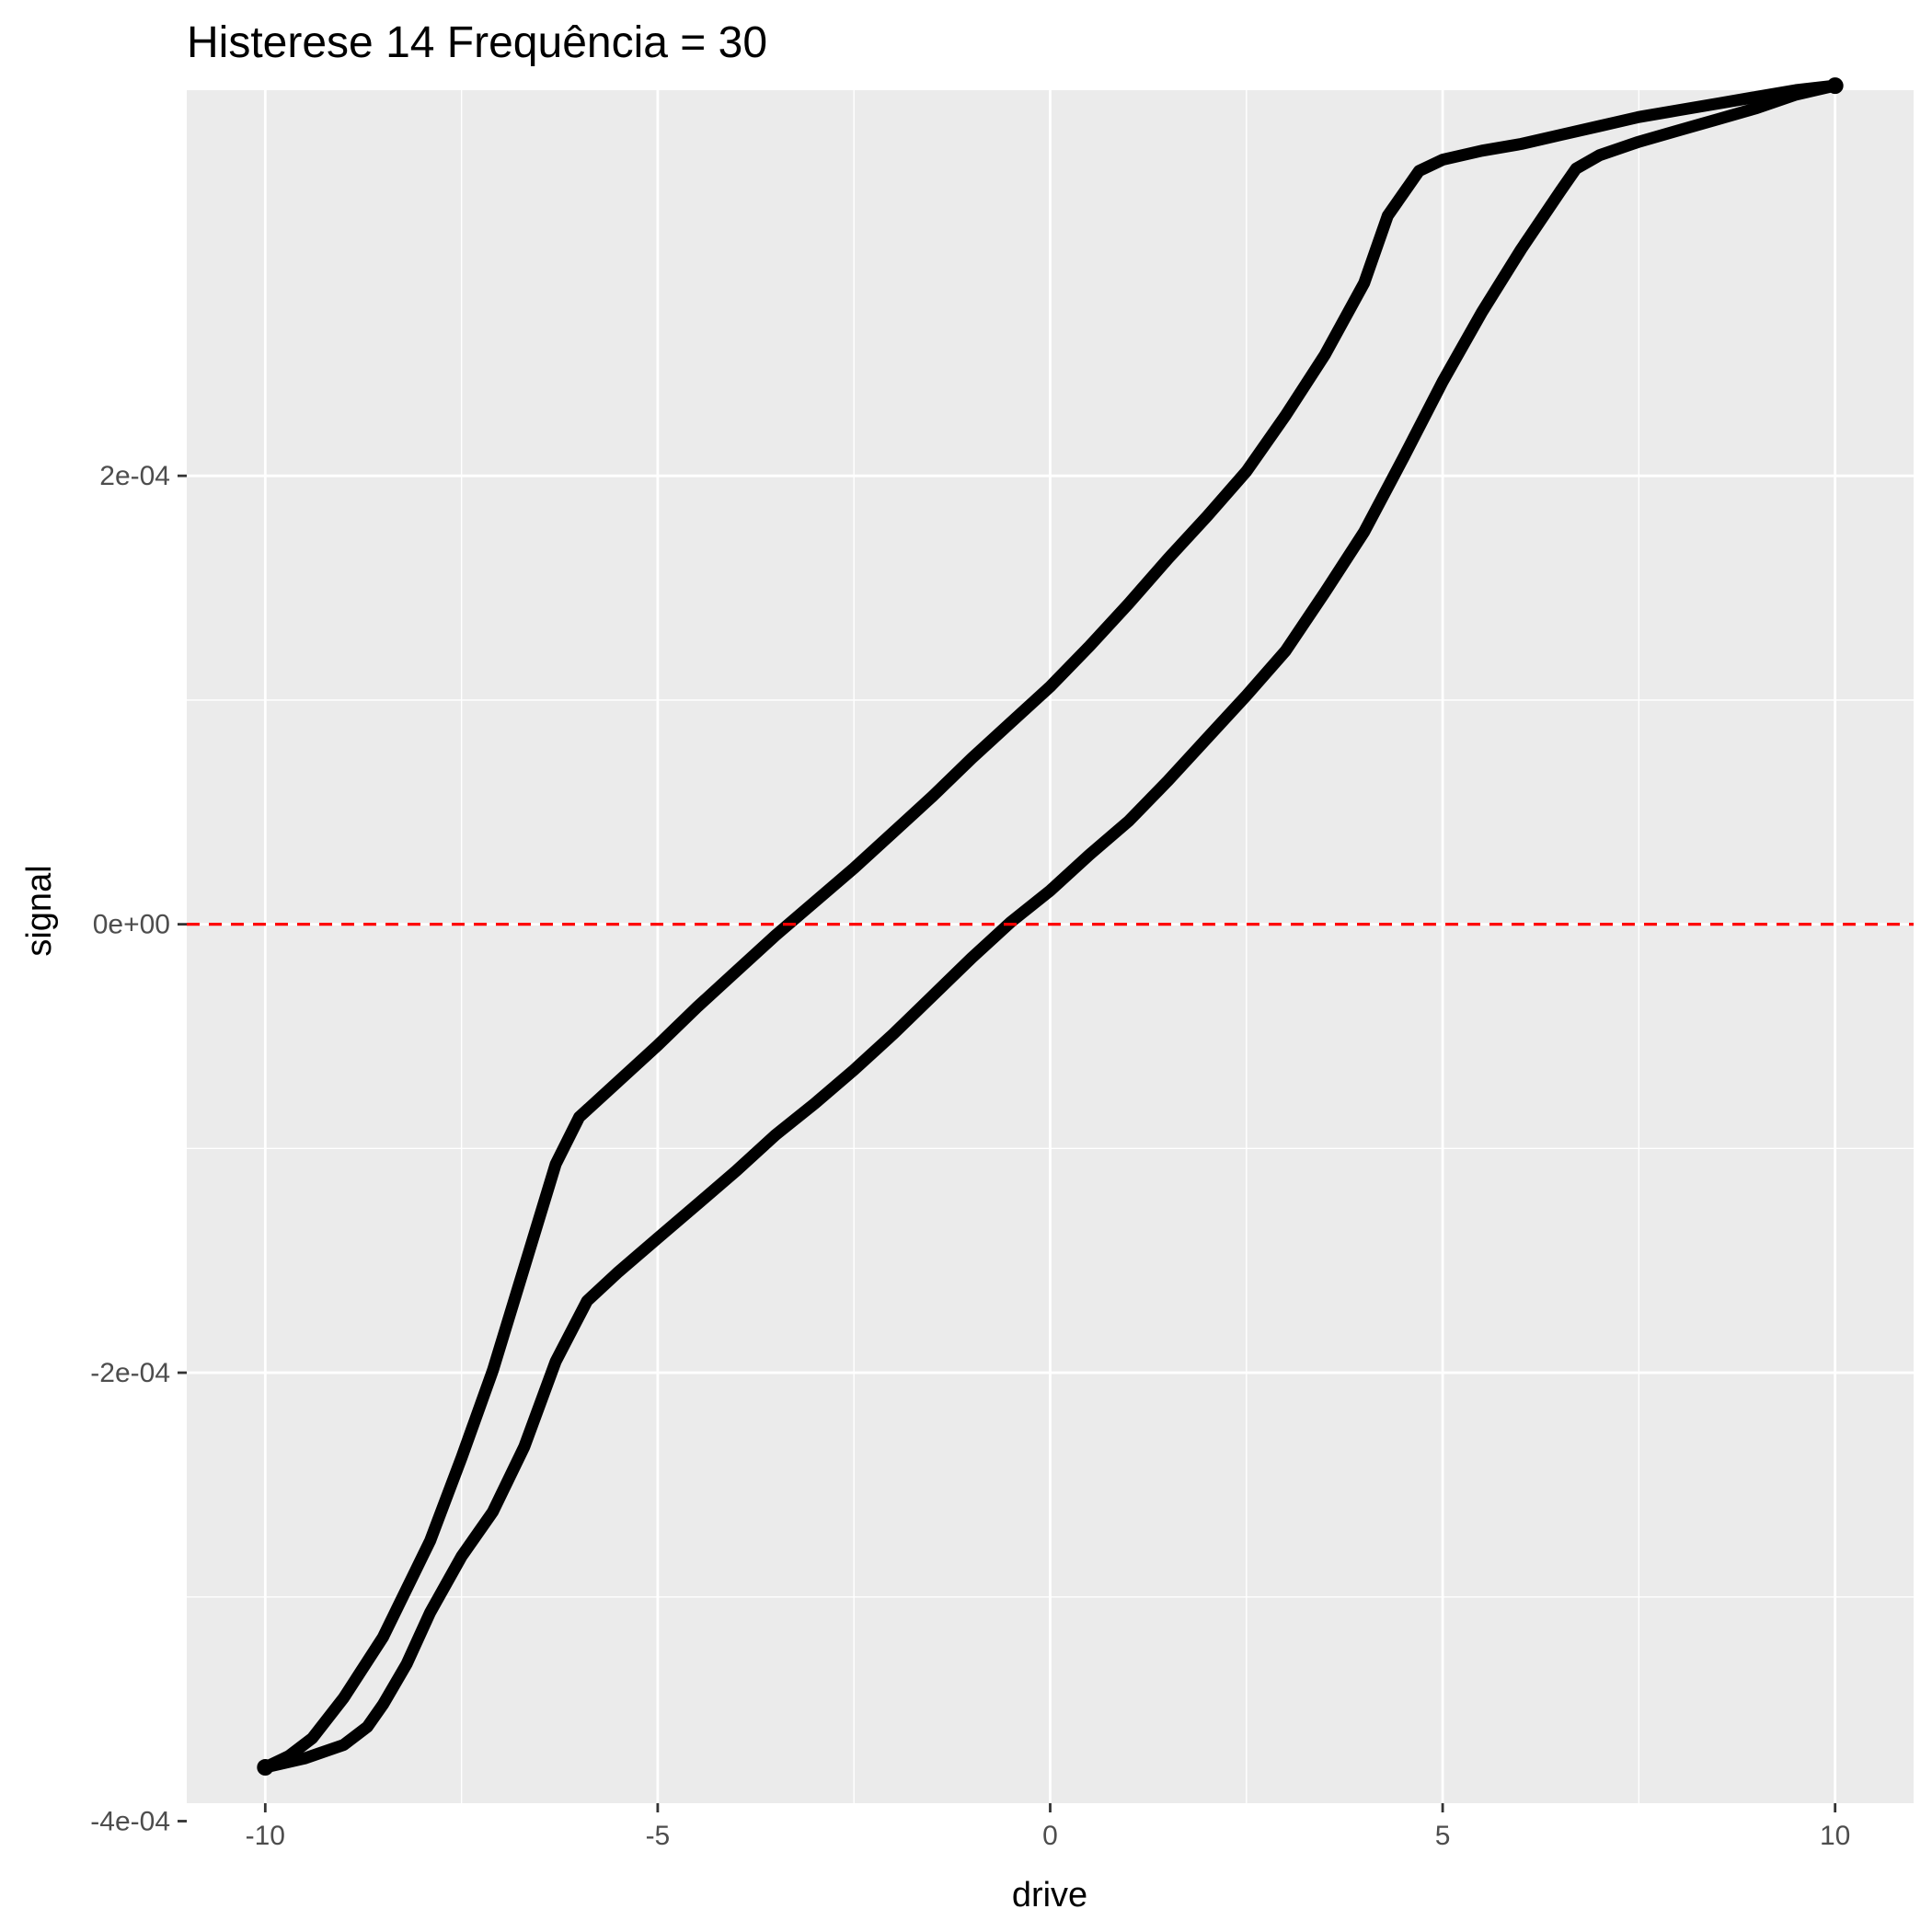 The height and width of the screenshot is (1932, 1932). What do you see at coordinates (131, 925) in the screenshot?
I see `y-tick-label: 0e+00` at bounding box center [131, 925].